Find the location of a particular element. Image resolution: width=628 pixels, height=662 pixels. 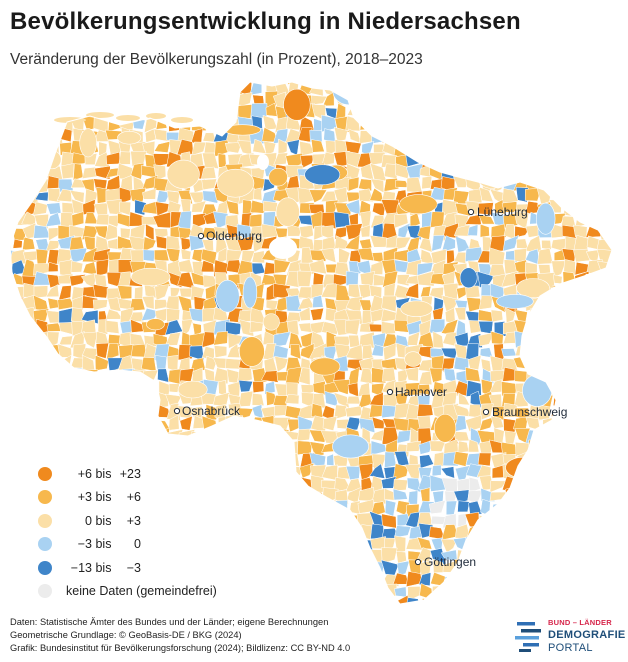

city-label-braunschweig: Braunschweig is located at coordinates (529, 412).